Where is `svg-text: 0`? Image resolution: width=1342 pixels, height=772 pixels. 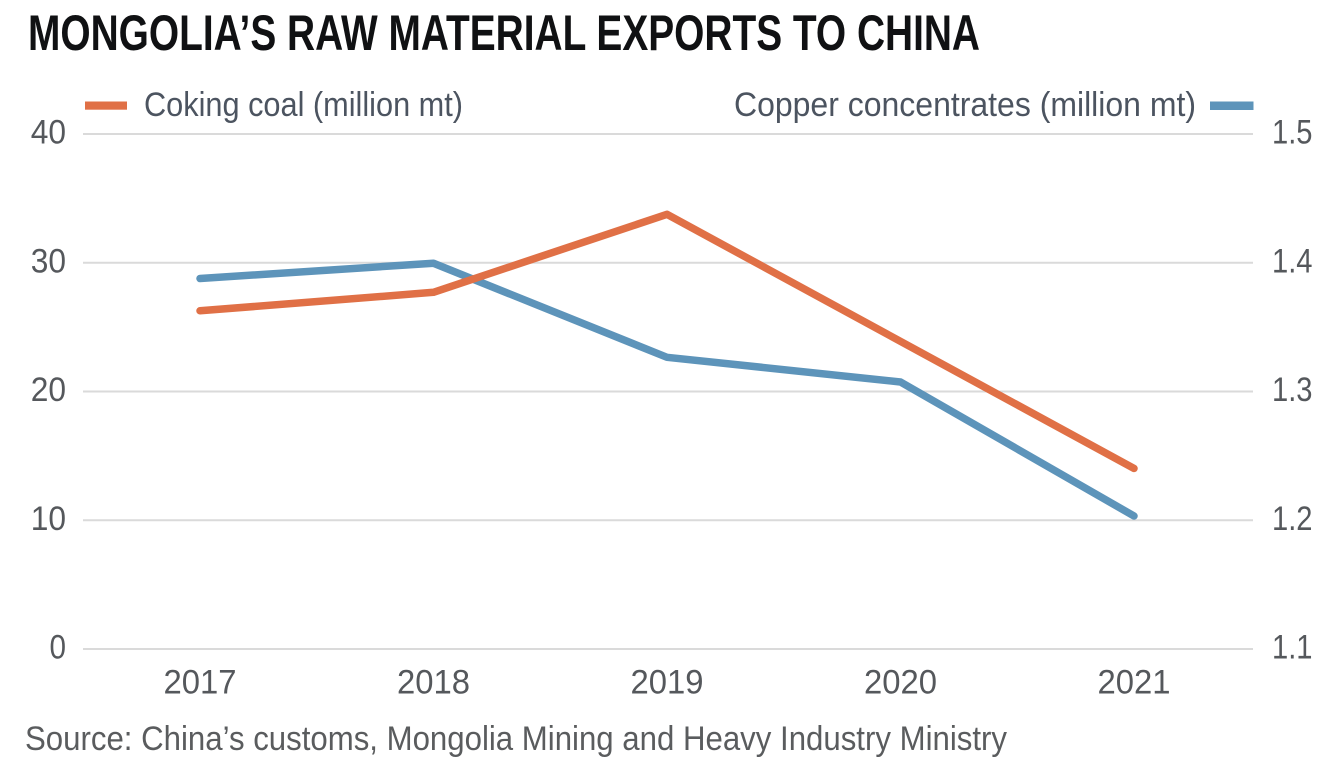 svg-text: 0 is located at coordinates (58, 648).